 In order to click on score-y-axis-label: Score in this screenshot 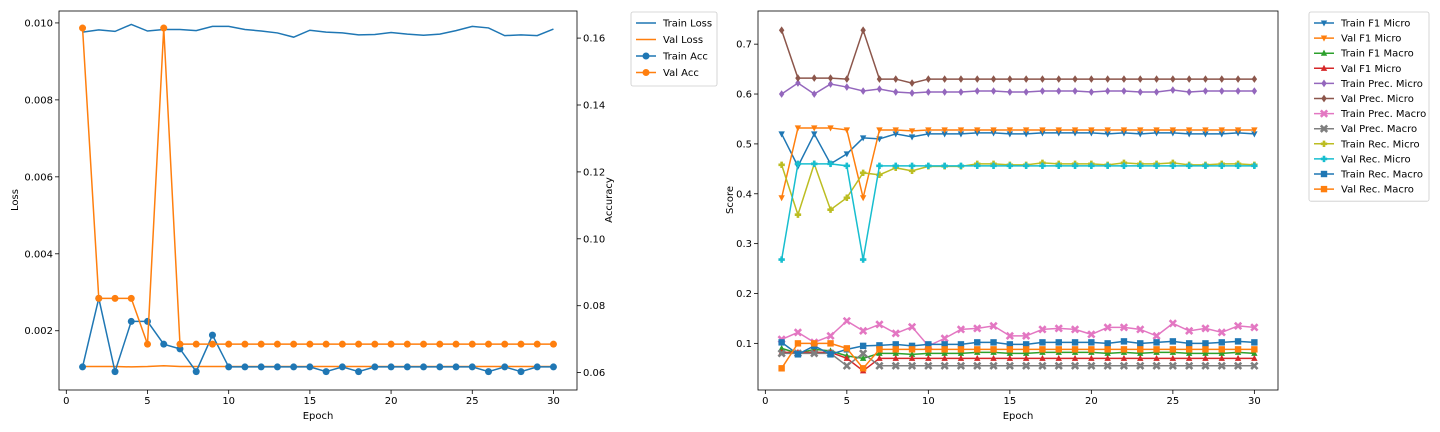, I will do `click(730, 200)`.